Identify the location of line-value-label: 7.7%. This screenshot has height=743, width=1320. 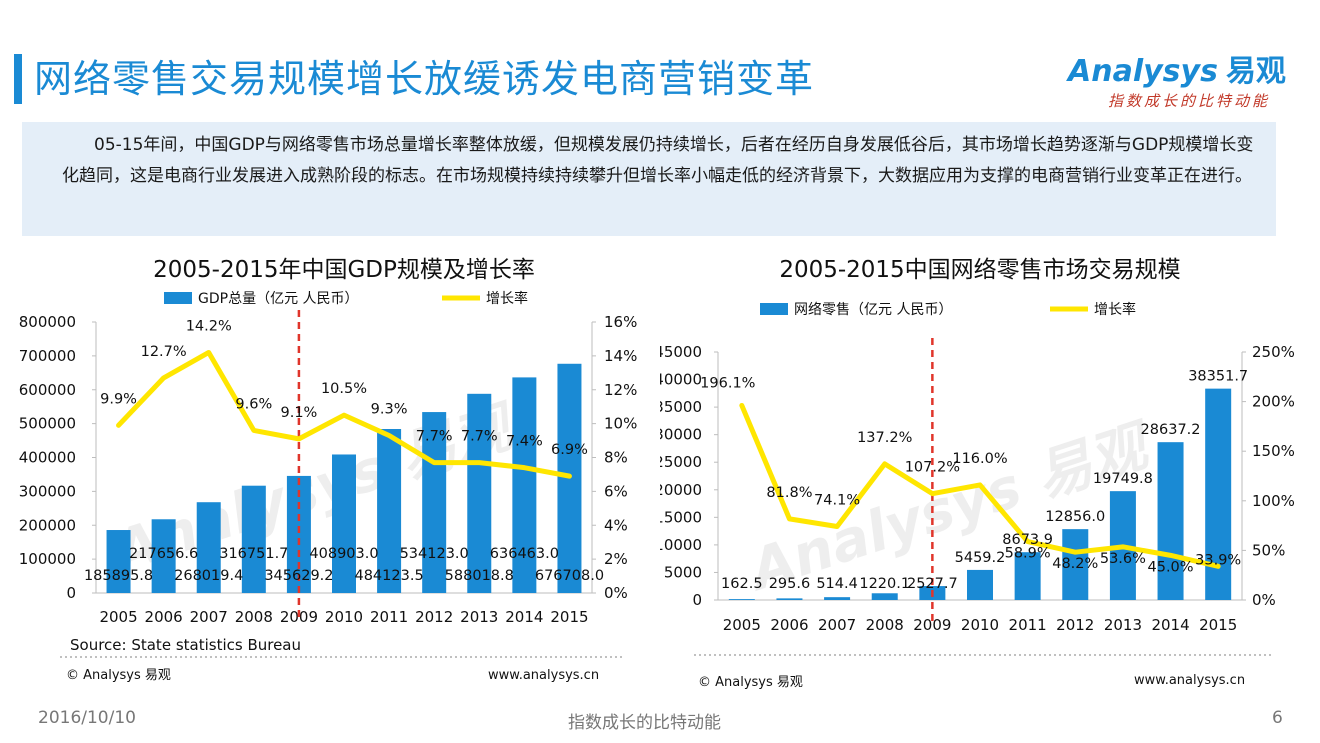
(434, 437).